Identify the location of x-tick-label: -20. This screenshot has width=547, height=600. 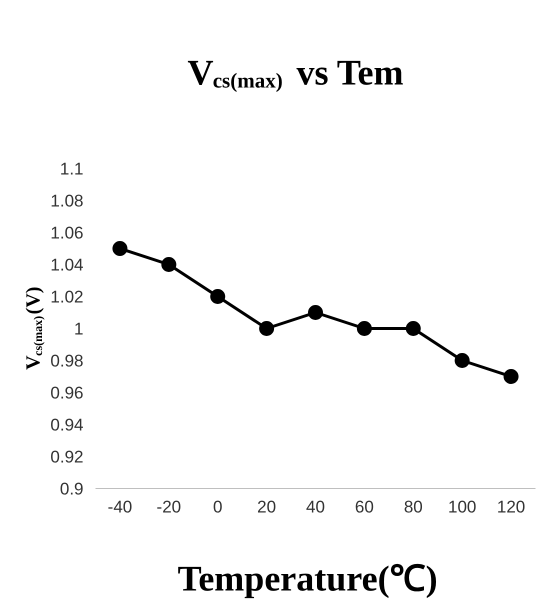
(169, 507).